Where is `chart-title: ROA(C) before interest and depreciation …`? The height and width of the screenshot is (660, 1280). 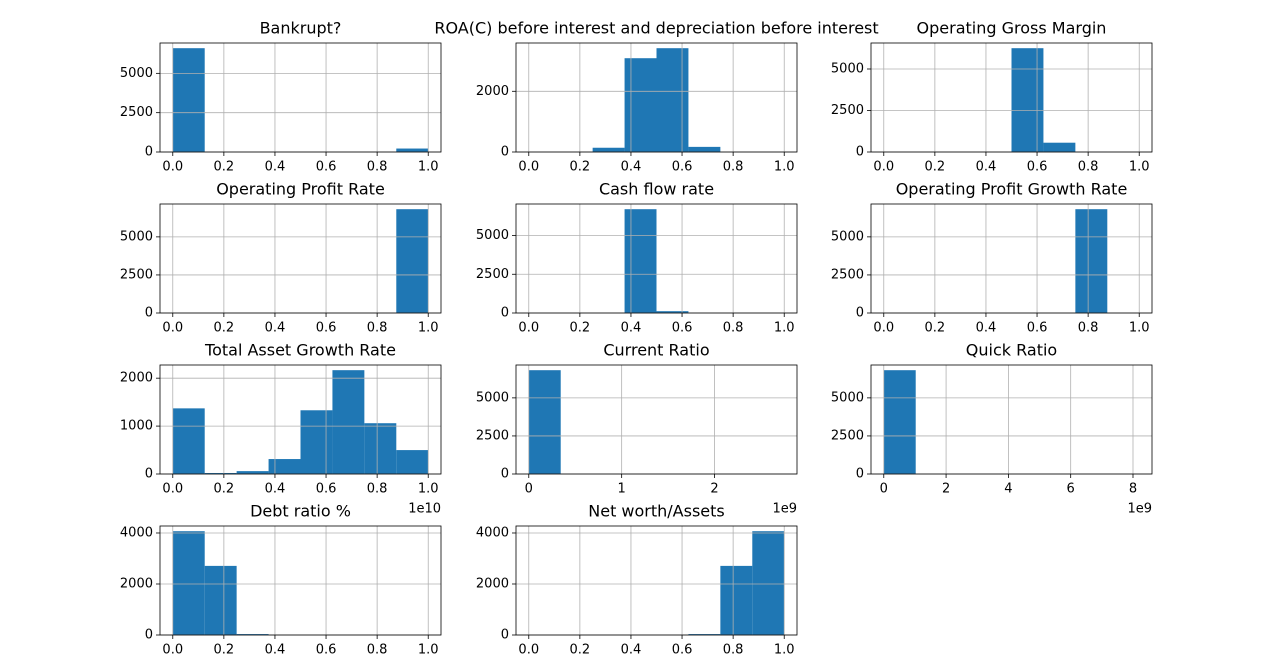 chart-title: ROA(C) before interest and depreciation … is located at coordinates (656, 28).